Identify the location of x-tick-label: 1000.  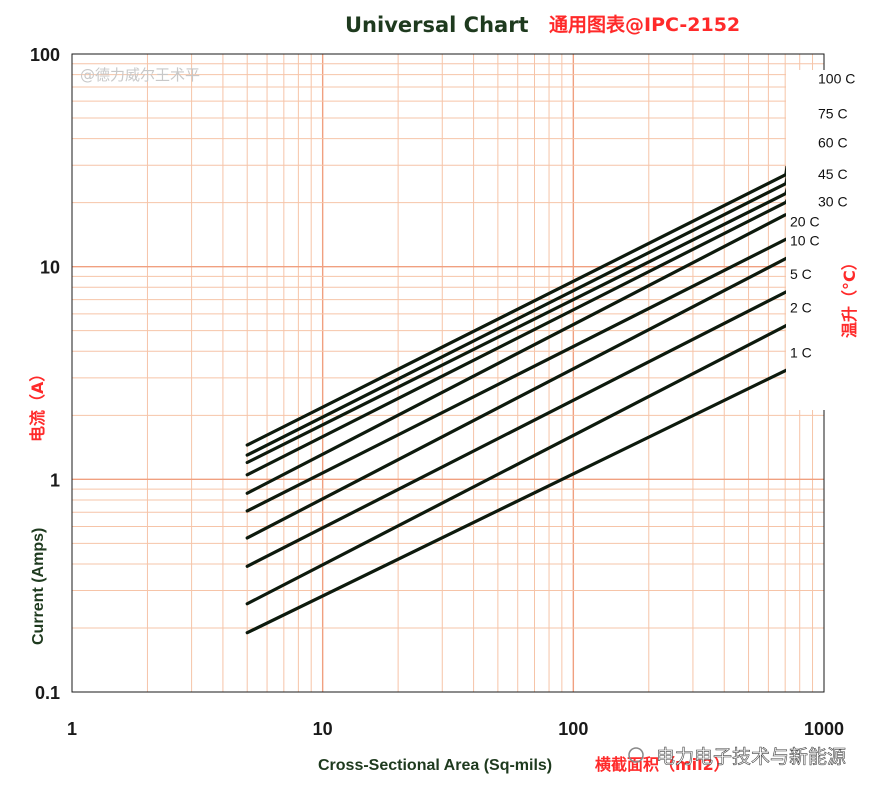
(824, 729).